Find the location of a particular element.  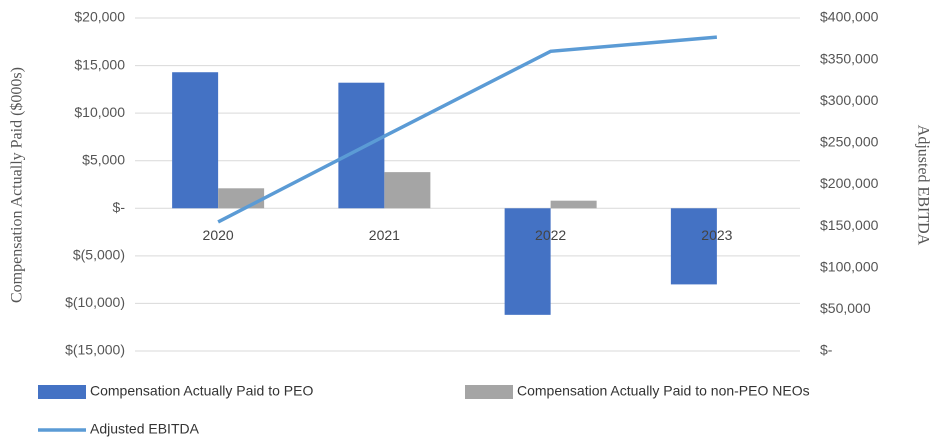

y-tick-label: $- is located at coordinates (119, 207).